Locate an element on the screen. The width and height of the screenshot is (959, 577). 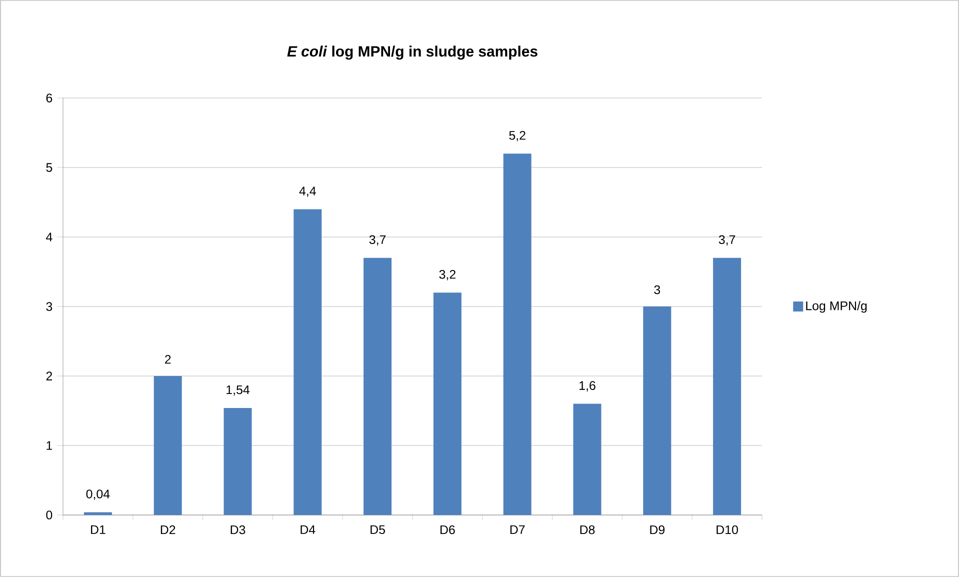
y-tick-label: 2 is located at coordinates (49, 376).